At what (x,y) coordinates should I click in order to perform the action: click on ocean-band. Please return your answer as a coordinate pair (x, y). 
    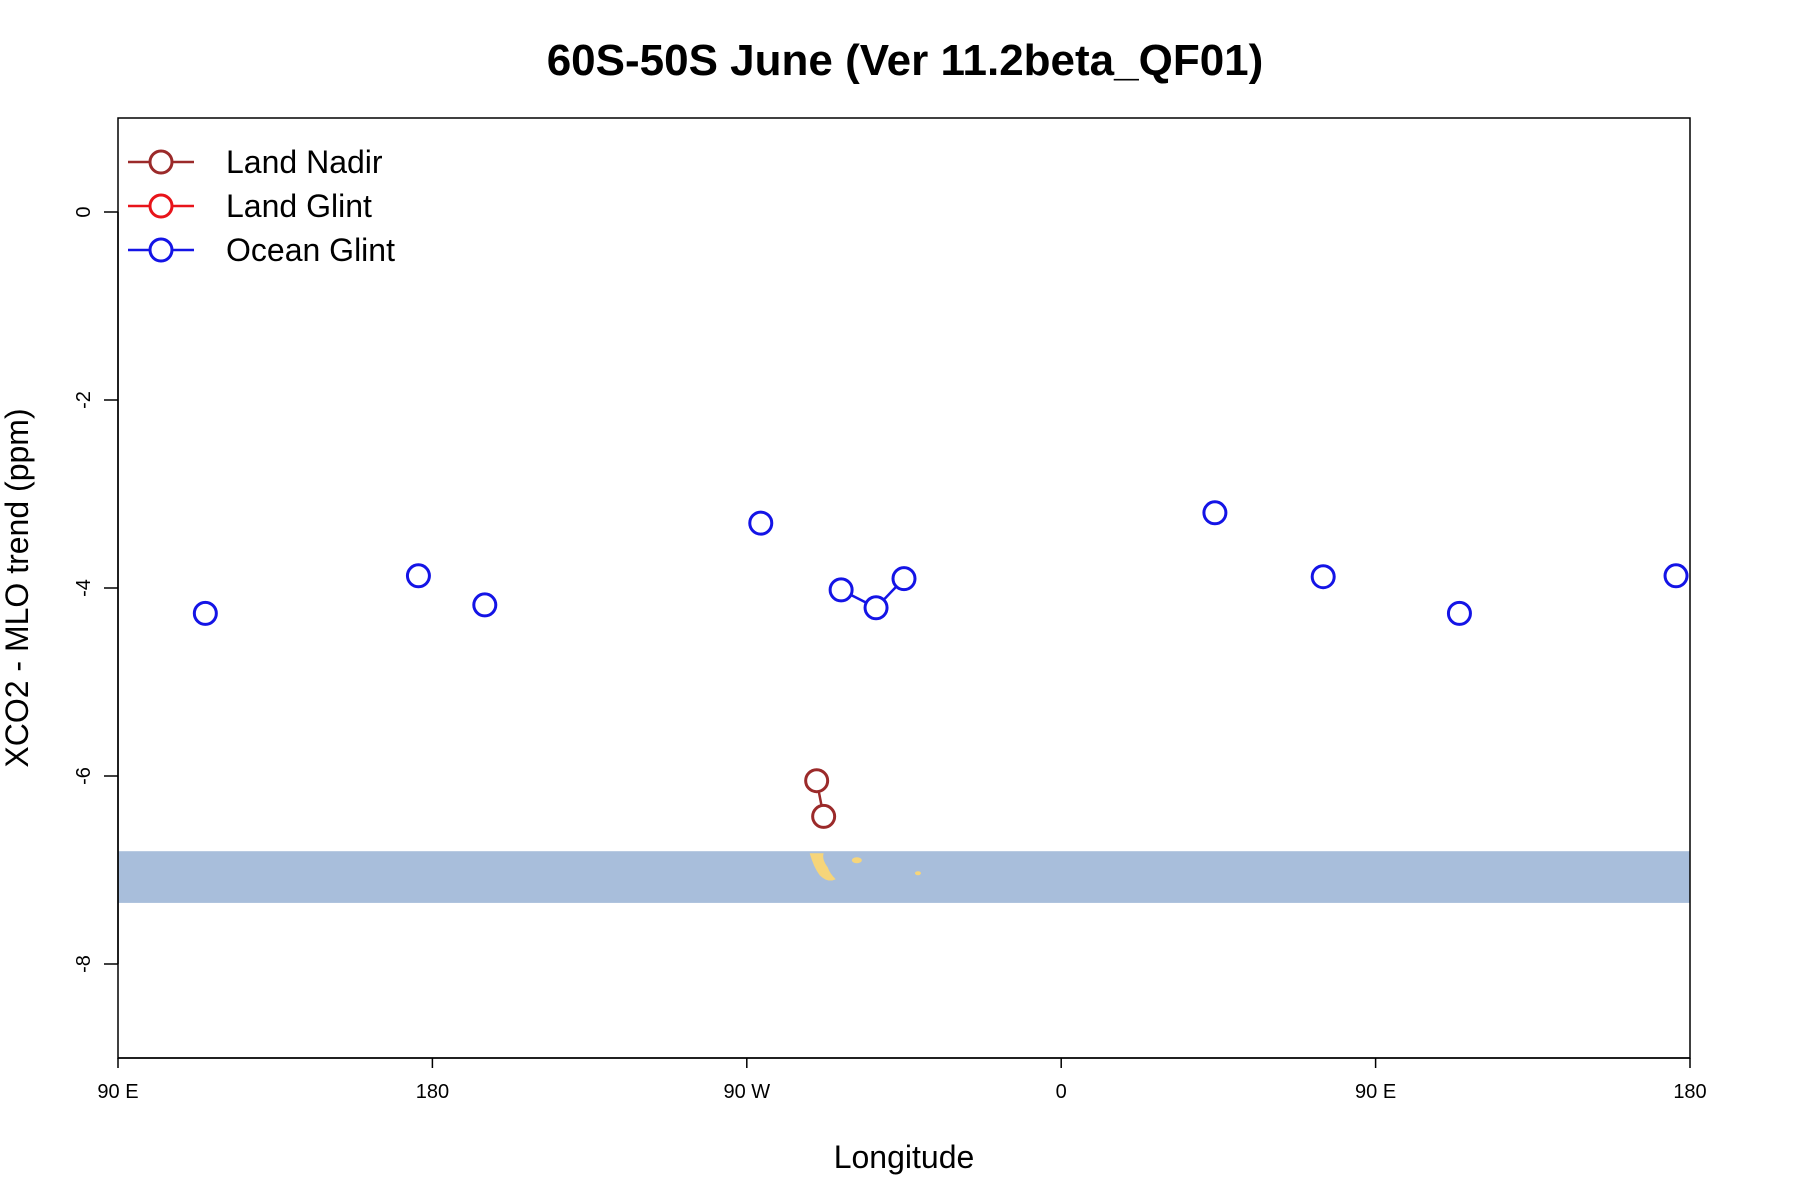
    Looking at the image, I should click on (904, 877).